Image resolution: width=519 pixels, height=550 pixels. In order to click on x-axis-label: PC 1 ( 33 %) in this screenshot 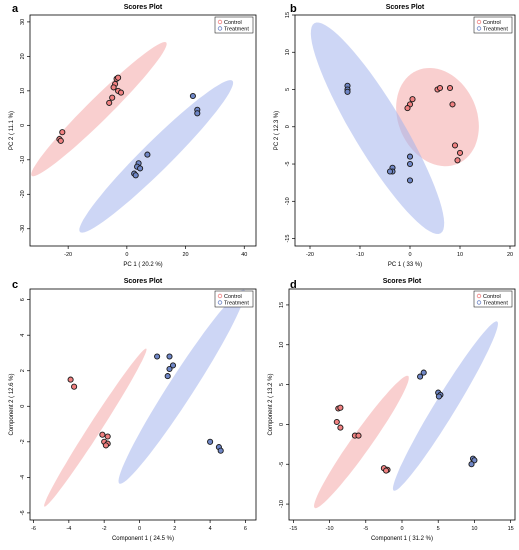, I will do `click(405, 265)`.